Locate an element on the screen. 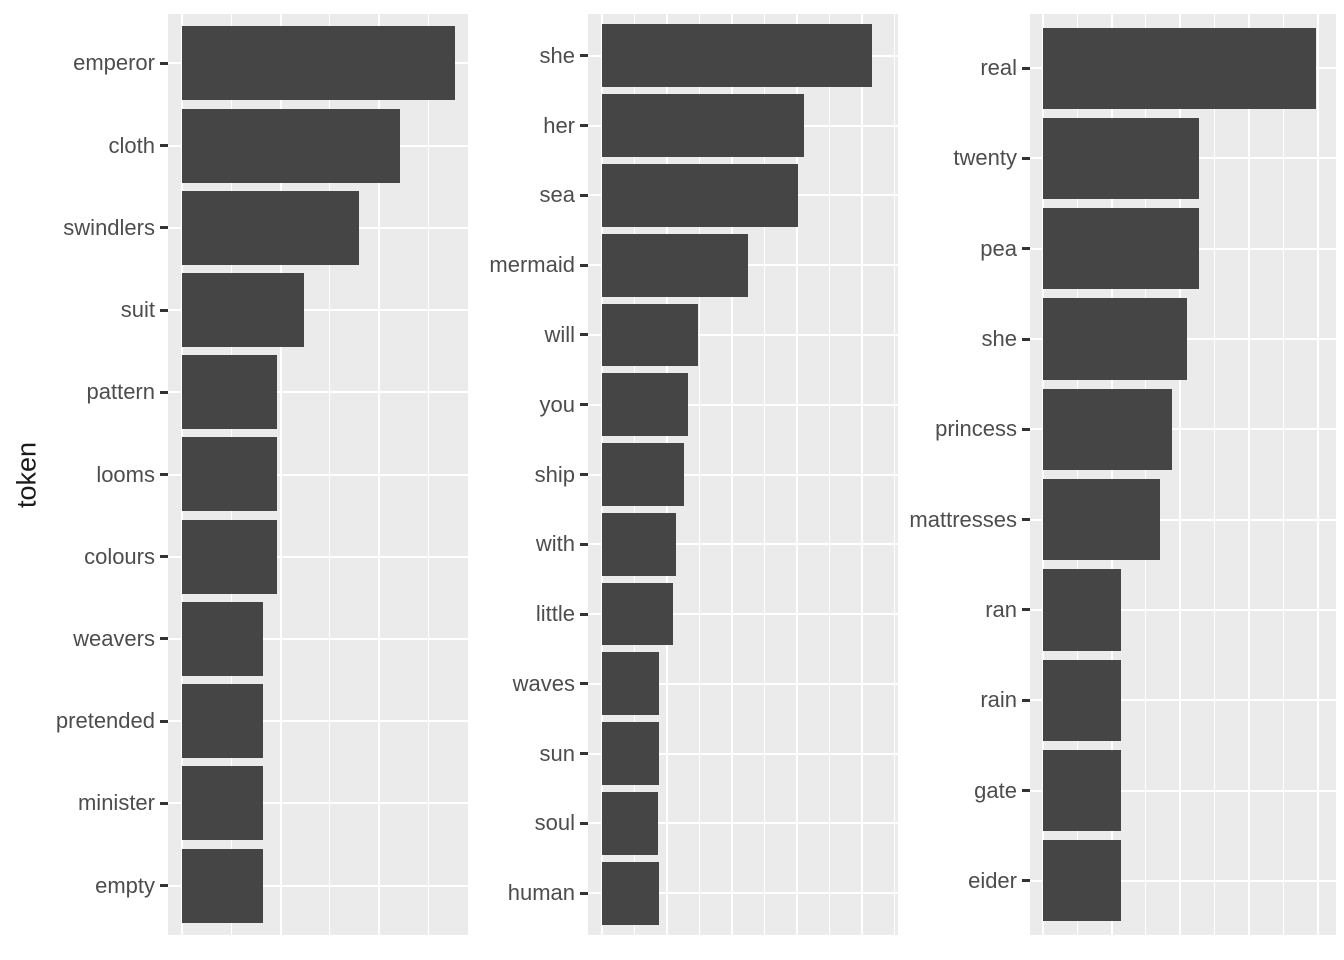  y-tick-label: ran is located at coordinates (1001, 609).